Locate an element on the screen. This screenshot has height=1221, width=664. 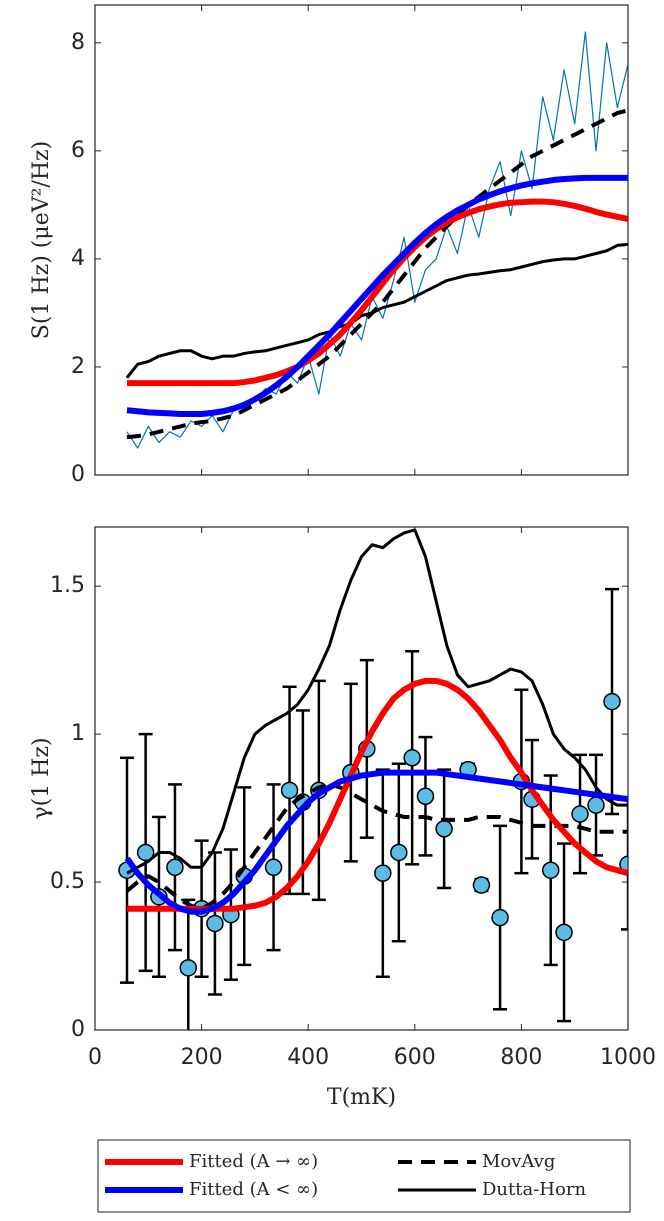
legend-label: Fitted (A → ∞) is located at coordinates (253, 1161).